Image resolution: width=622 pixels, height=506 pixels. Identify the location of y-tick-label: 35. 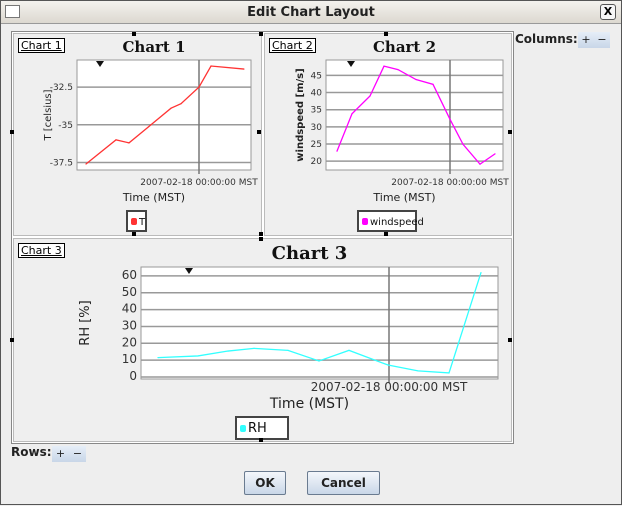
(316, 111).